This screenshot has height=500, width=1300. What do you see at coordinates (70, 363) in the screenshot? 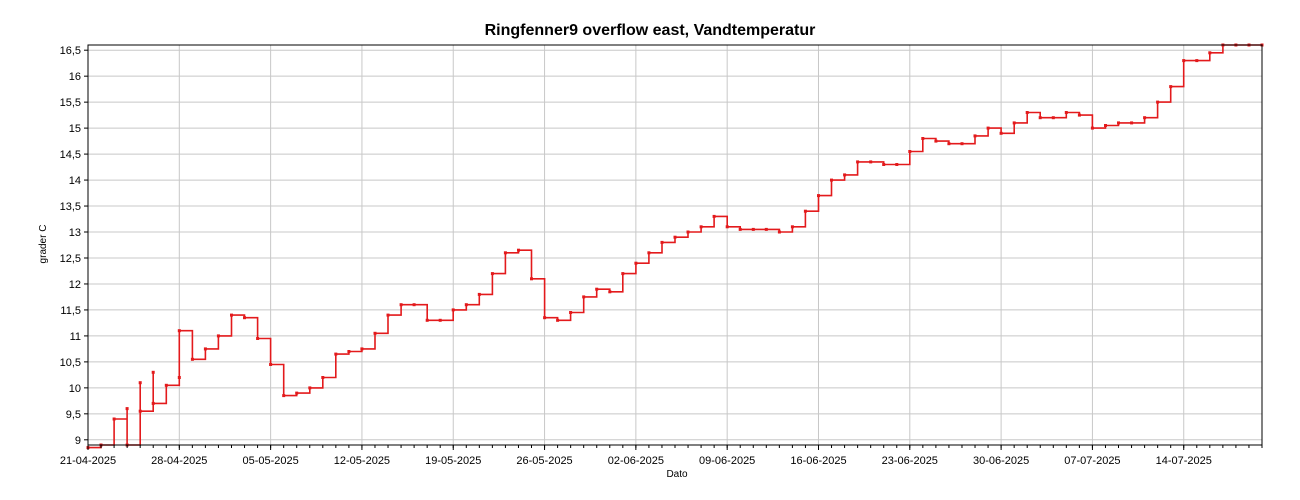
I see `y-tick-label: 10,5` at bounding box center [70, 363].